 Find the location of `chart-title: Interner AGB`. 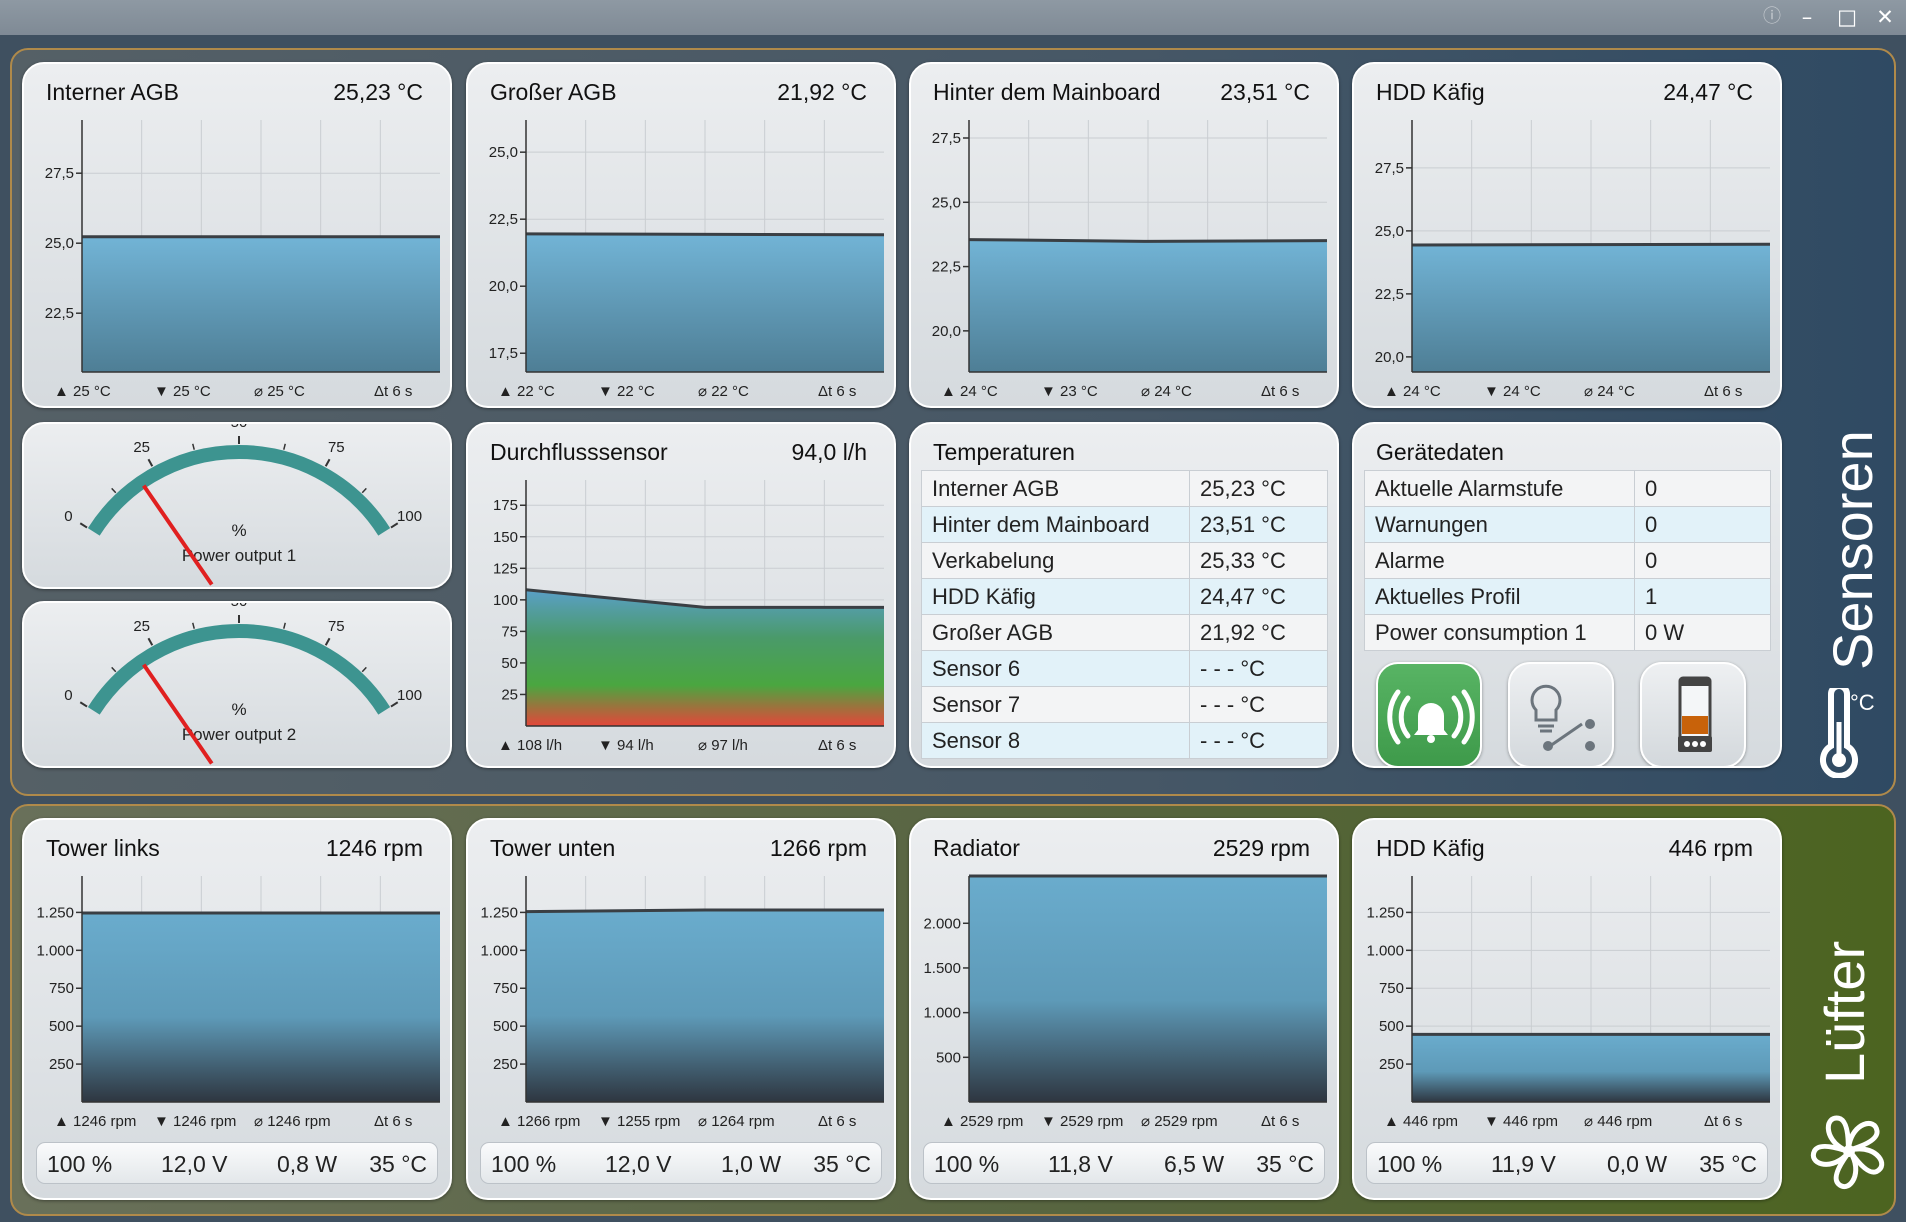

chart-title: Interner AGB is located at coordinates (112, 92).